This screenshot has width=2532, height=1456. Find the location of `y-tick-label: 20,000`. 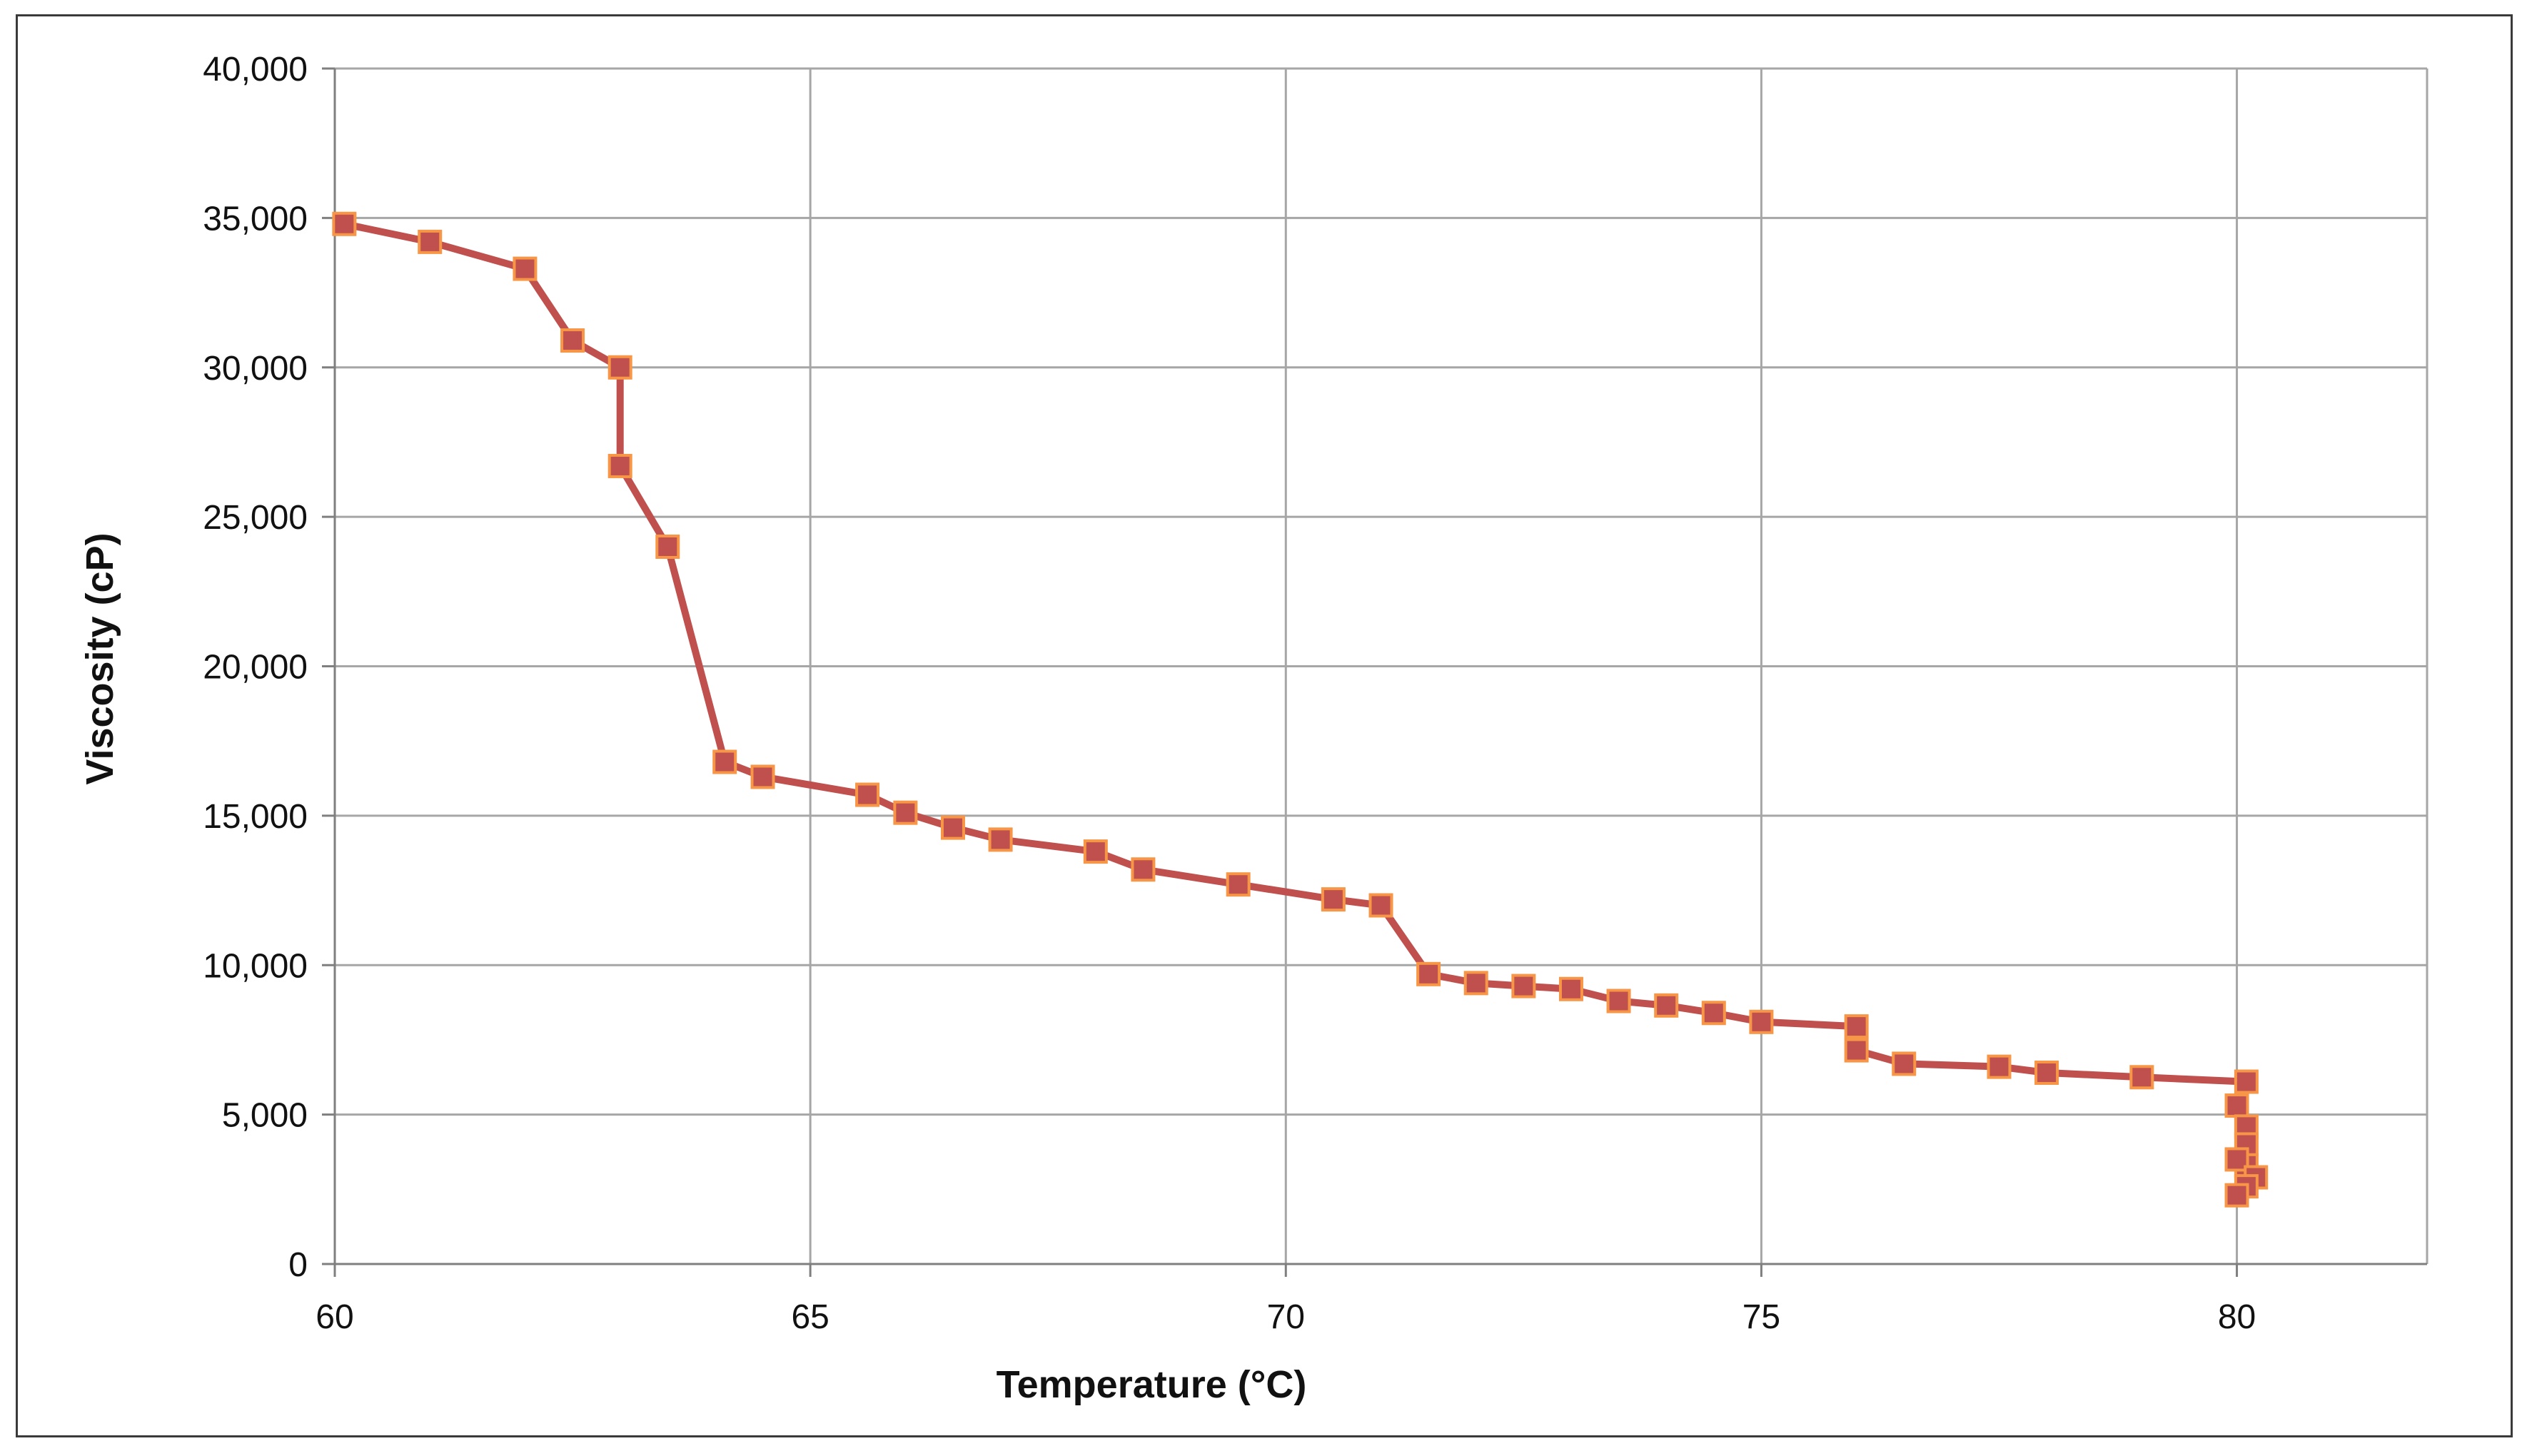

y-tick-label: 20,000 is located at coordinates (255, 668).